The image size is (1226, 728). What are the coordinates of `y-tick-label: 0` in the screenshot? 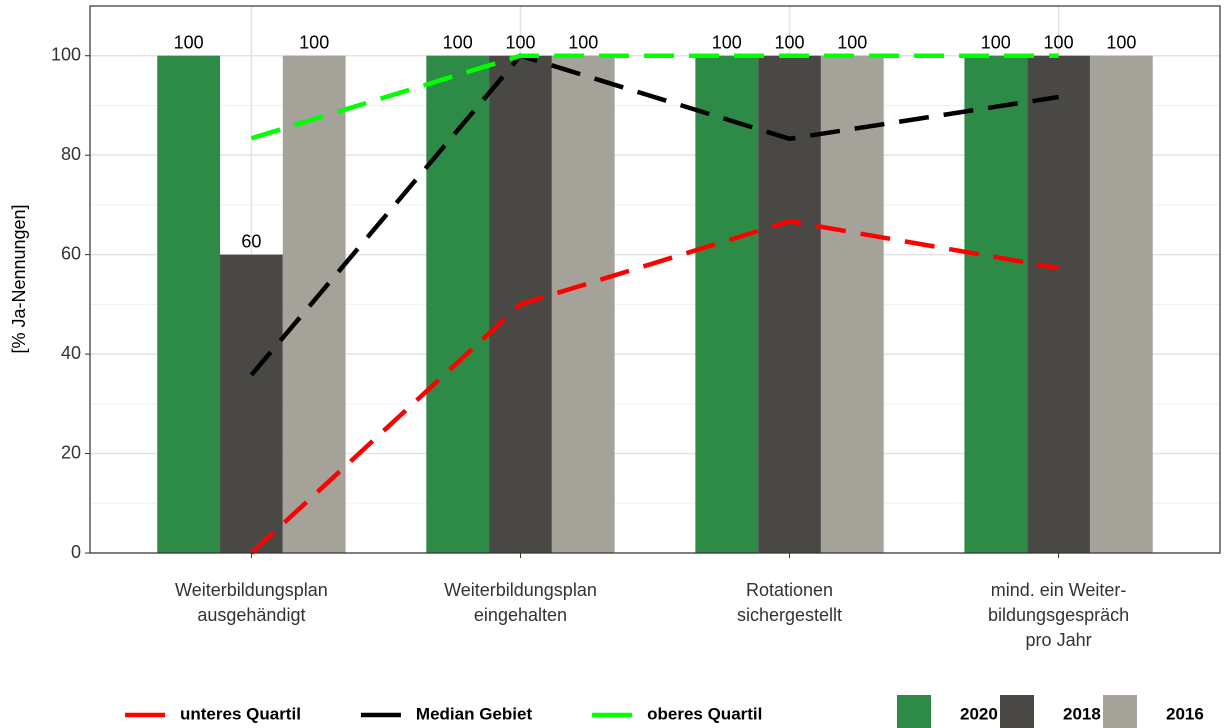 It's located at (76, 552).